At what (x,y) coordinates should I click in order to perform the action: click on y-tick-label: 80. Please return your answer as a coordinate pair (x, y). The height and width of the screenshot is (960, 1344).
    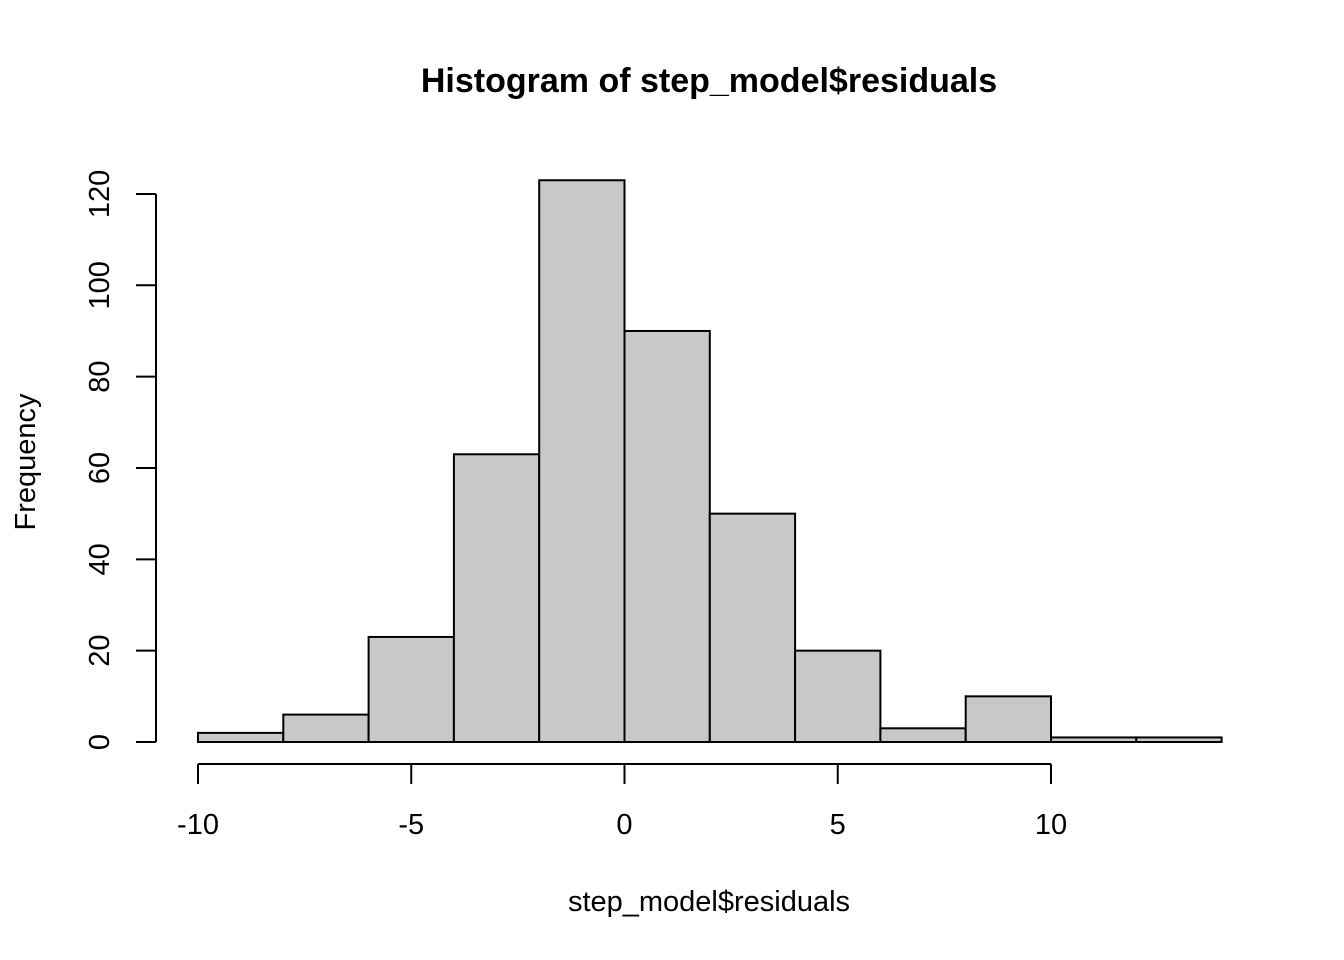
    Looking at the image, I should click on (100, 377).